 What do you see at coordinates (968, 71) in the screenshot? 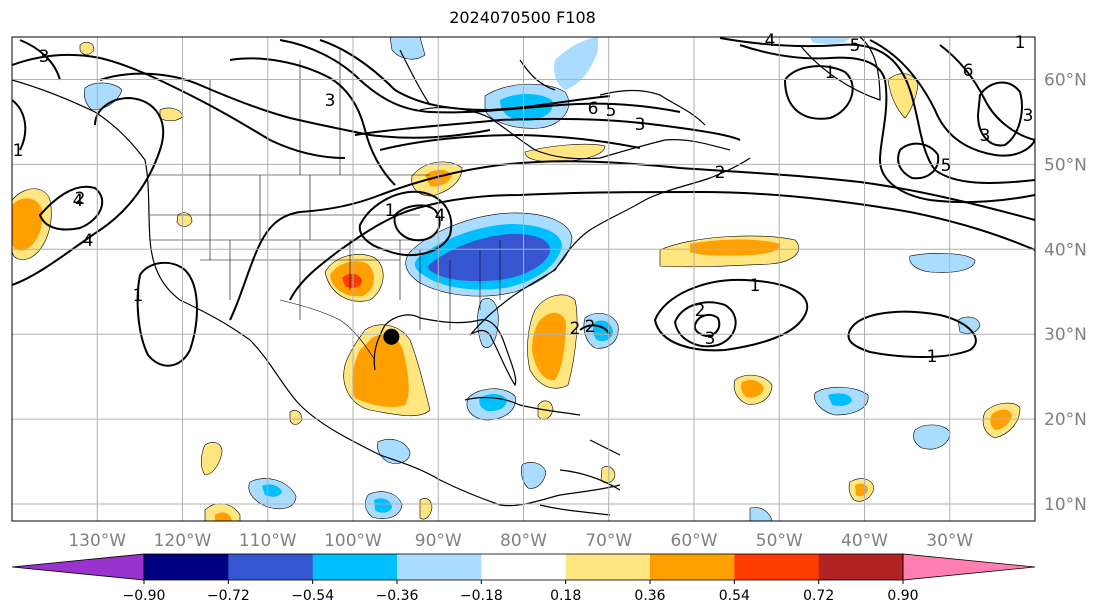
I see `contour-label: 6` at bounding box center [968, 71].